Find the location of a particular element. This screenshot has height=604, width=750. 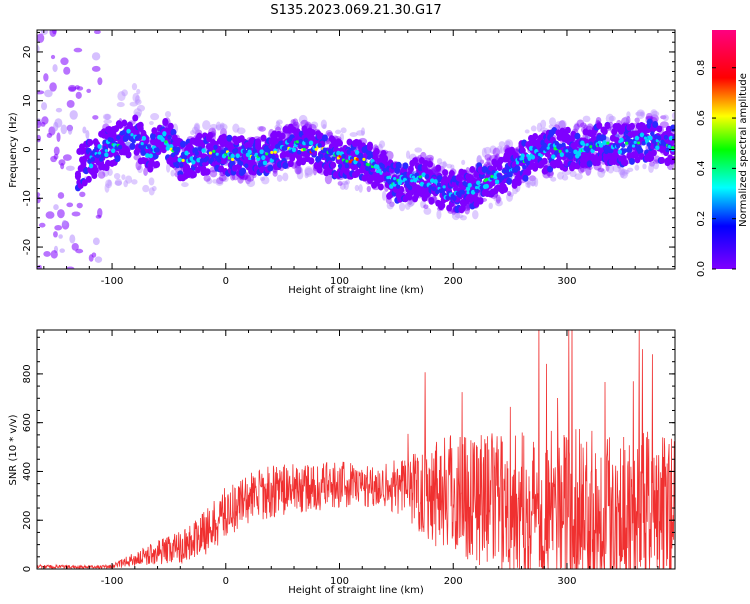

y-tick-label: 600 is located at coordinates (27, 422).